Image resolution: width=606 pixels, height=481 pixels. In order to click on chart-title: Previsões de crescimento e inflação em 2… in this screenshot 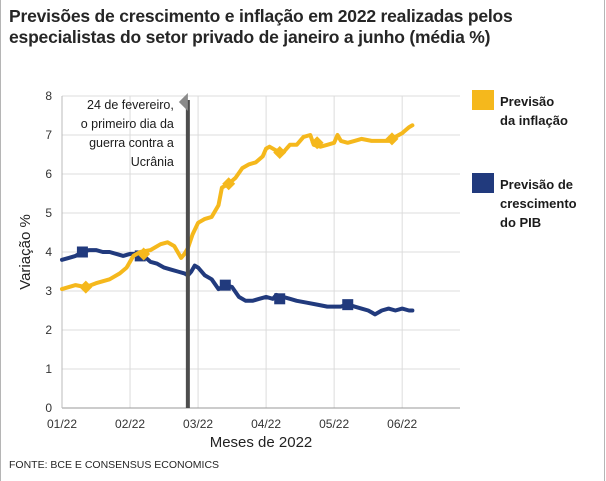, I will do `click(261, 26)`.